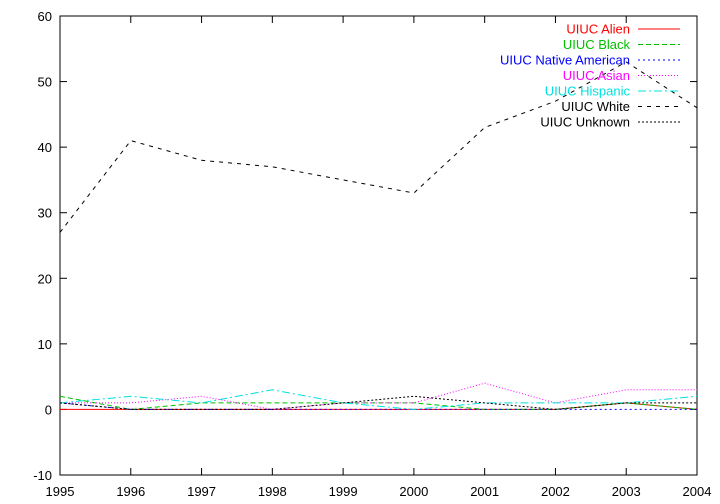 This screenshot has height=504, width=720. I want to click on x-tick-label: 2003, so click(626, 491).